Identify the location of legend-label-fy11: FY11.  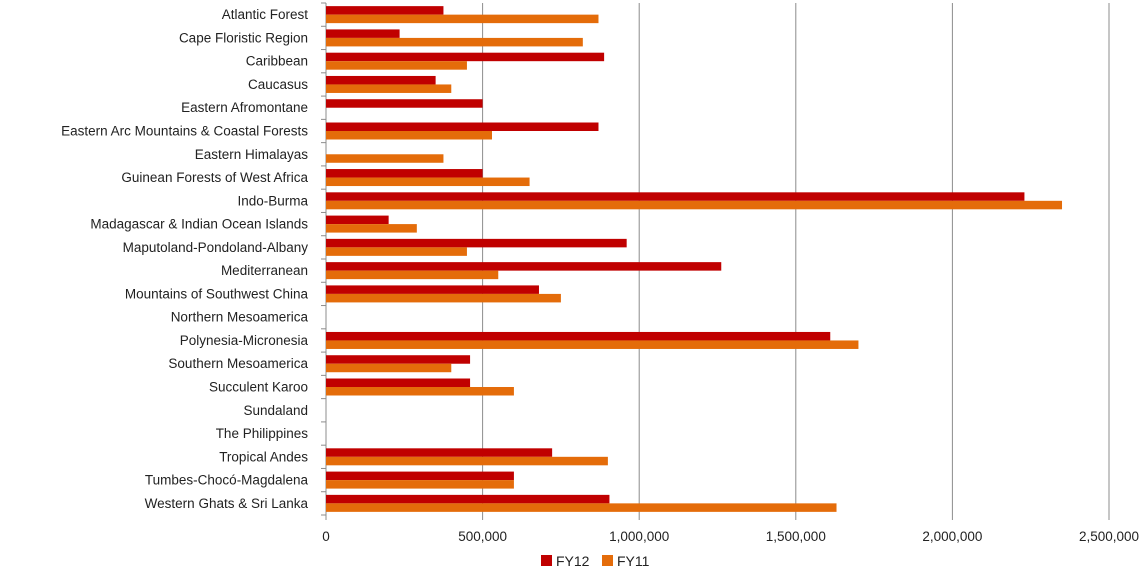
(633, 561).